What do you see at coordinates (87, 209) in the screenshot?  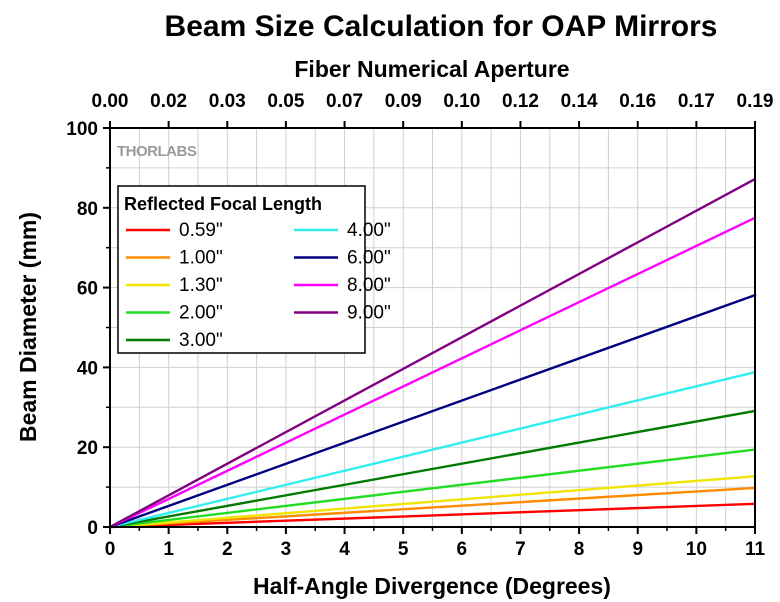 I see `y-tick-label: 80` at bounding box center [87, 209].